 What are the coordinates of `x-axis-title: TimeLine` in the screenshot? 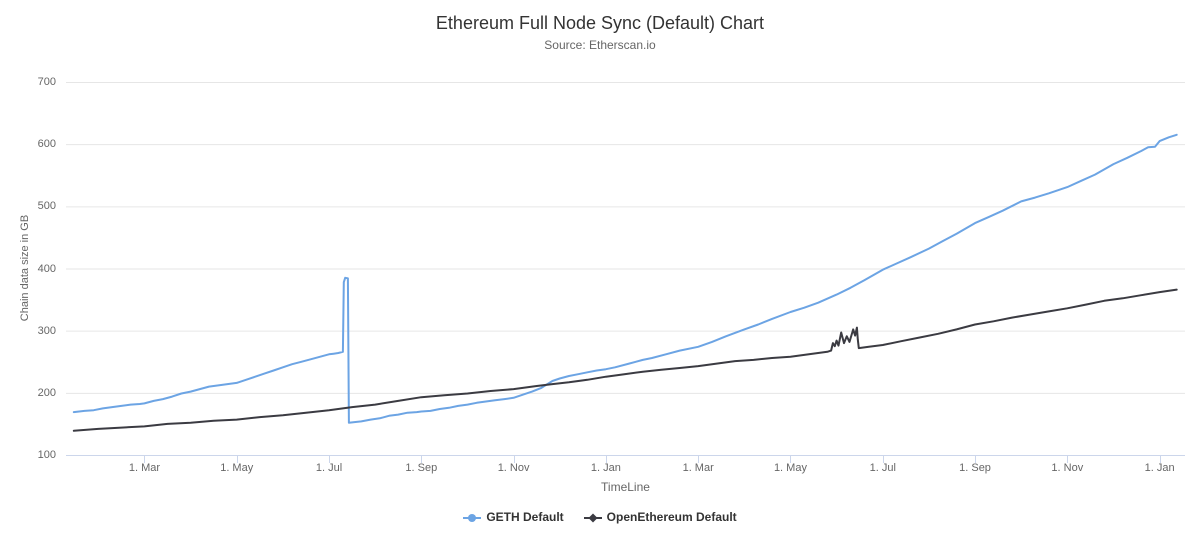 It's located at (625, 487).